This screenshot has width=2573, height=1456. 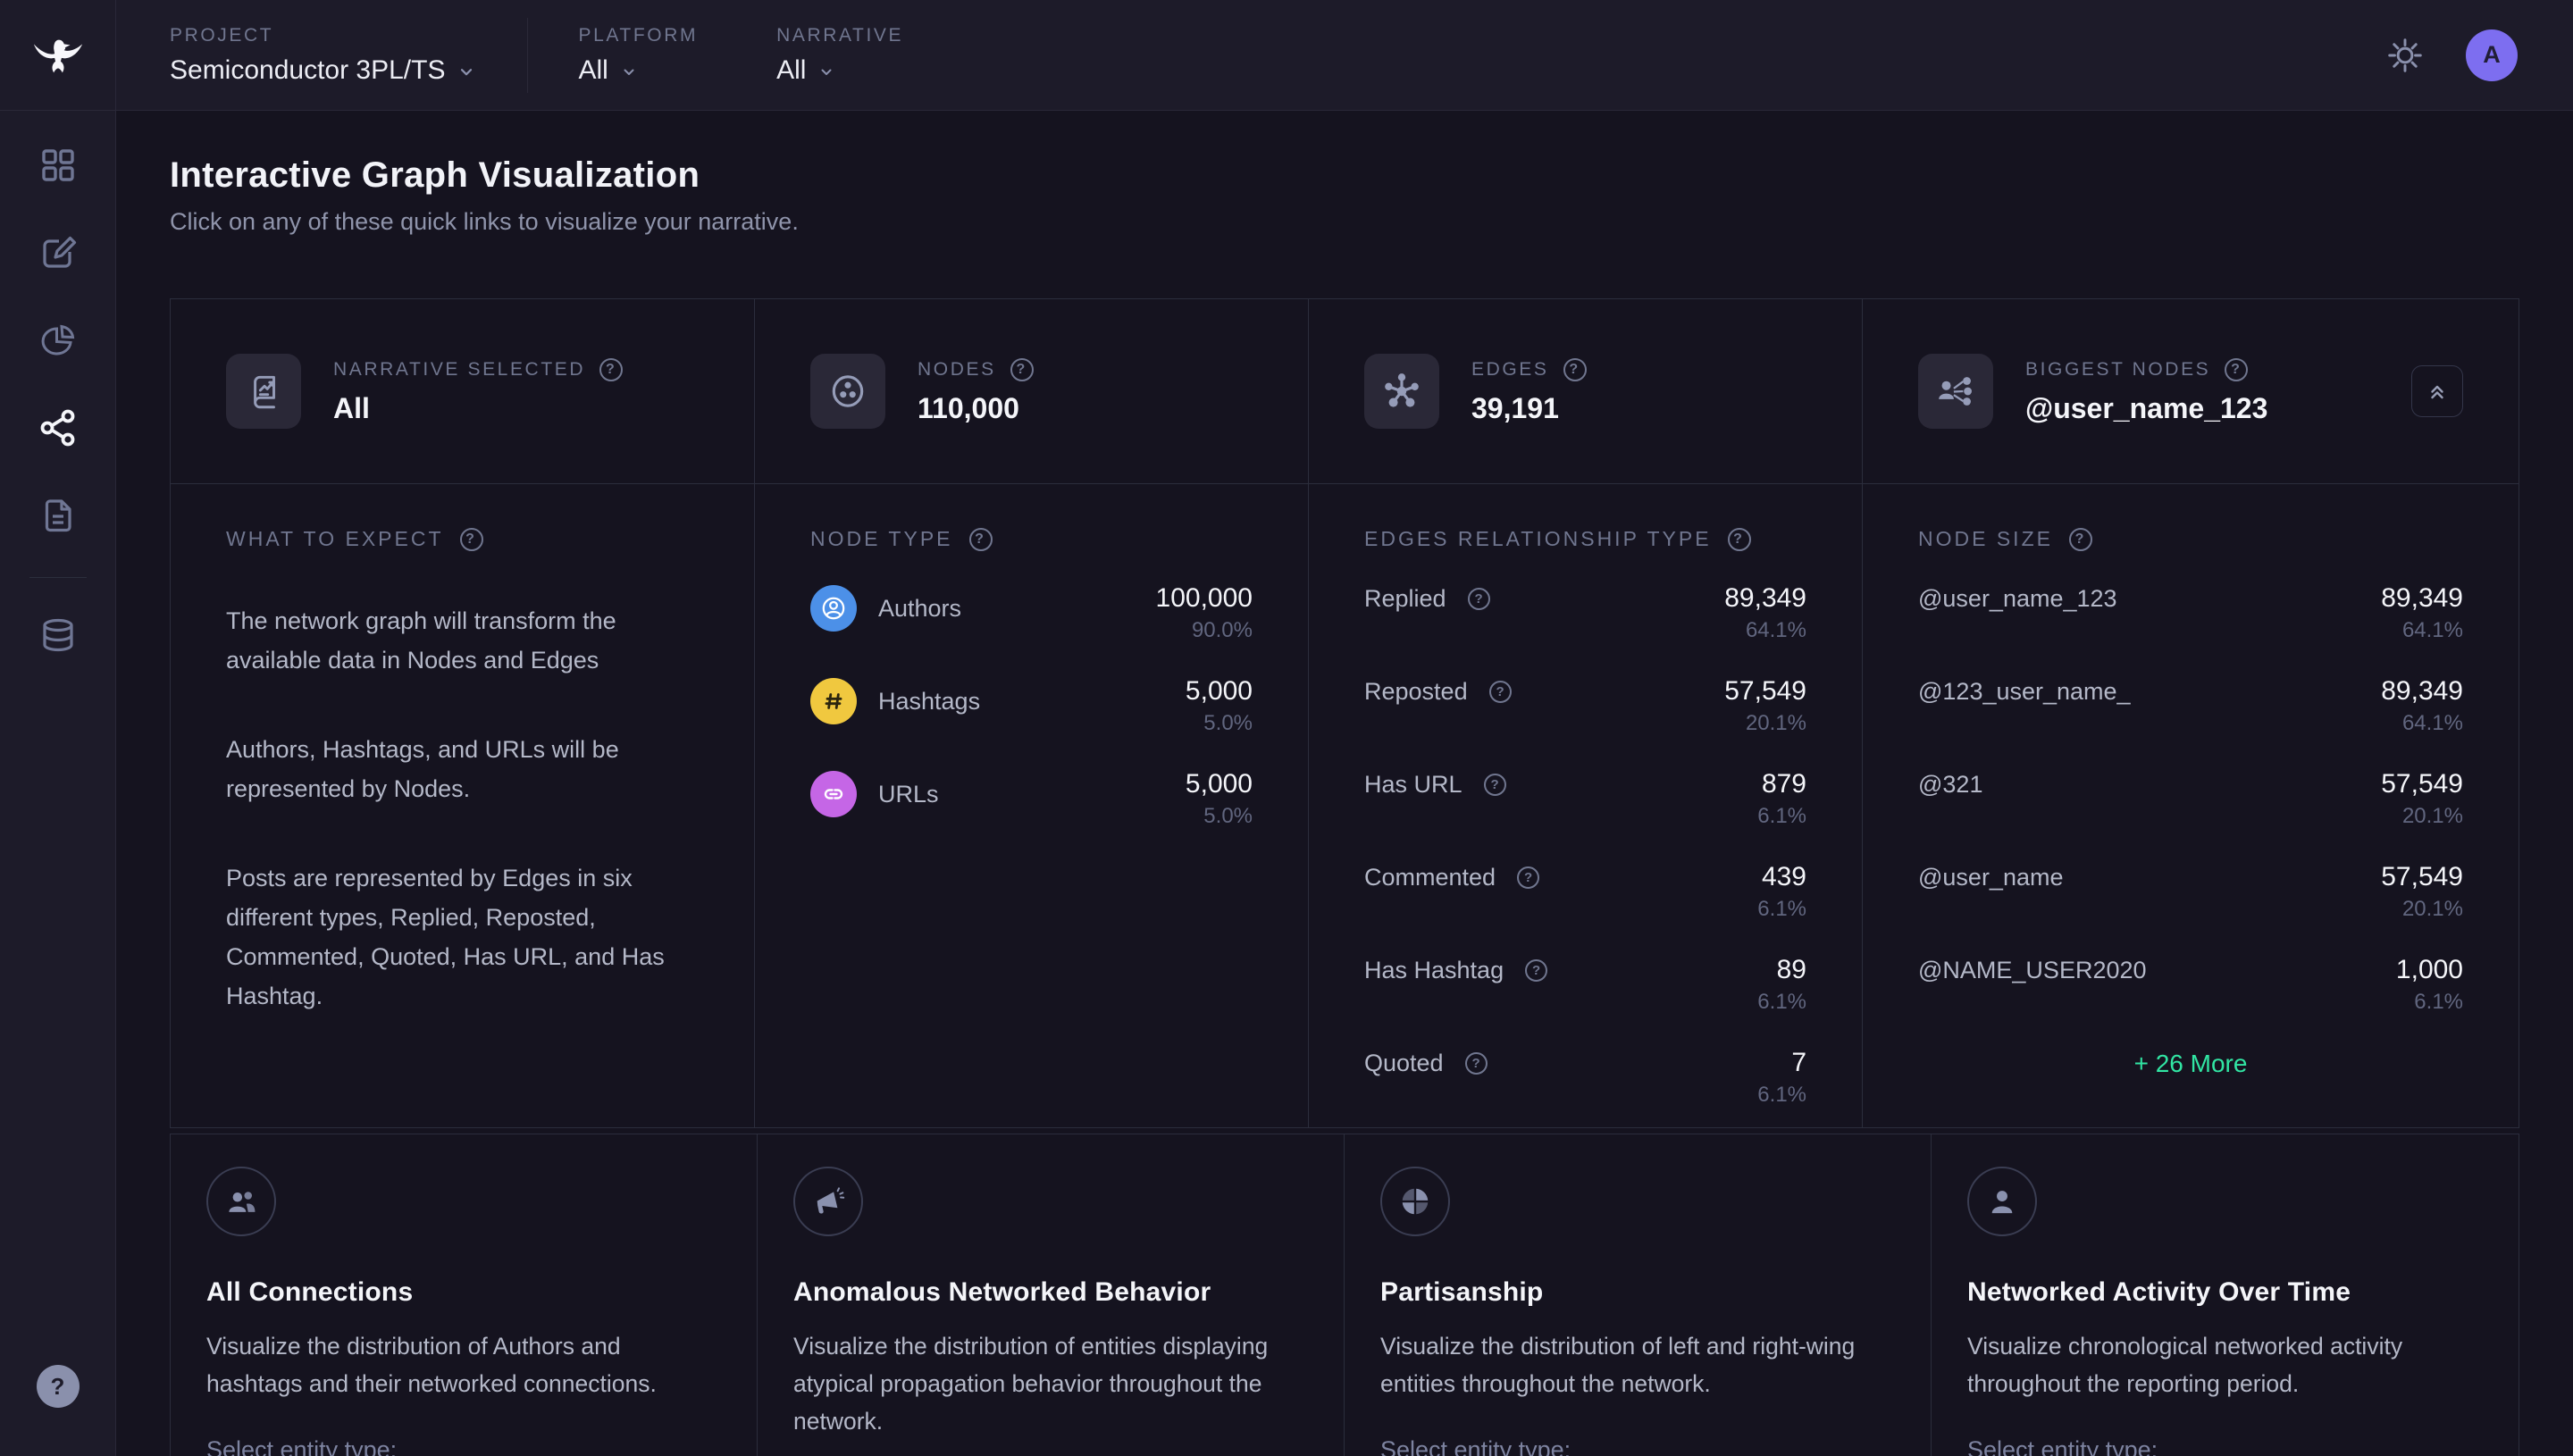 What do you see at coordinates (638, 55) in the screenshot?
I see `platform-selector: PLATFORM All` at bounding box center [638, 55].